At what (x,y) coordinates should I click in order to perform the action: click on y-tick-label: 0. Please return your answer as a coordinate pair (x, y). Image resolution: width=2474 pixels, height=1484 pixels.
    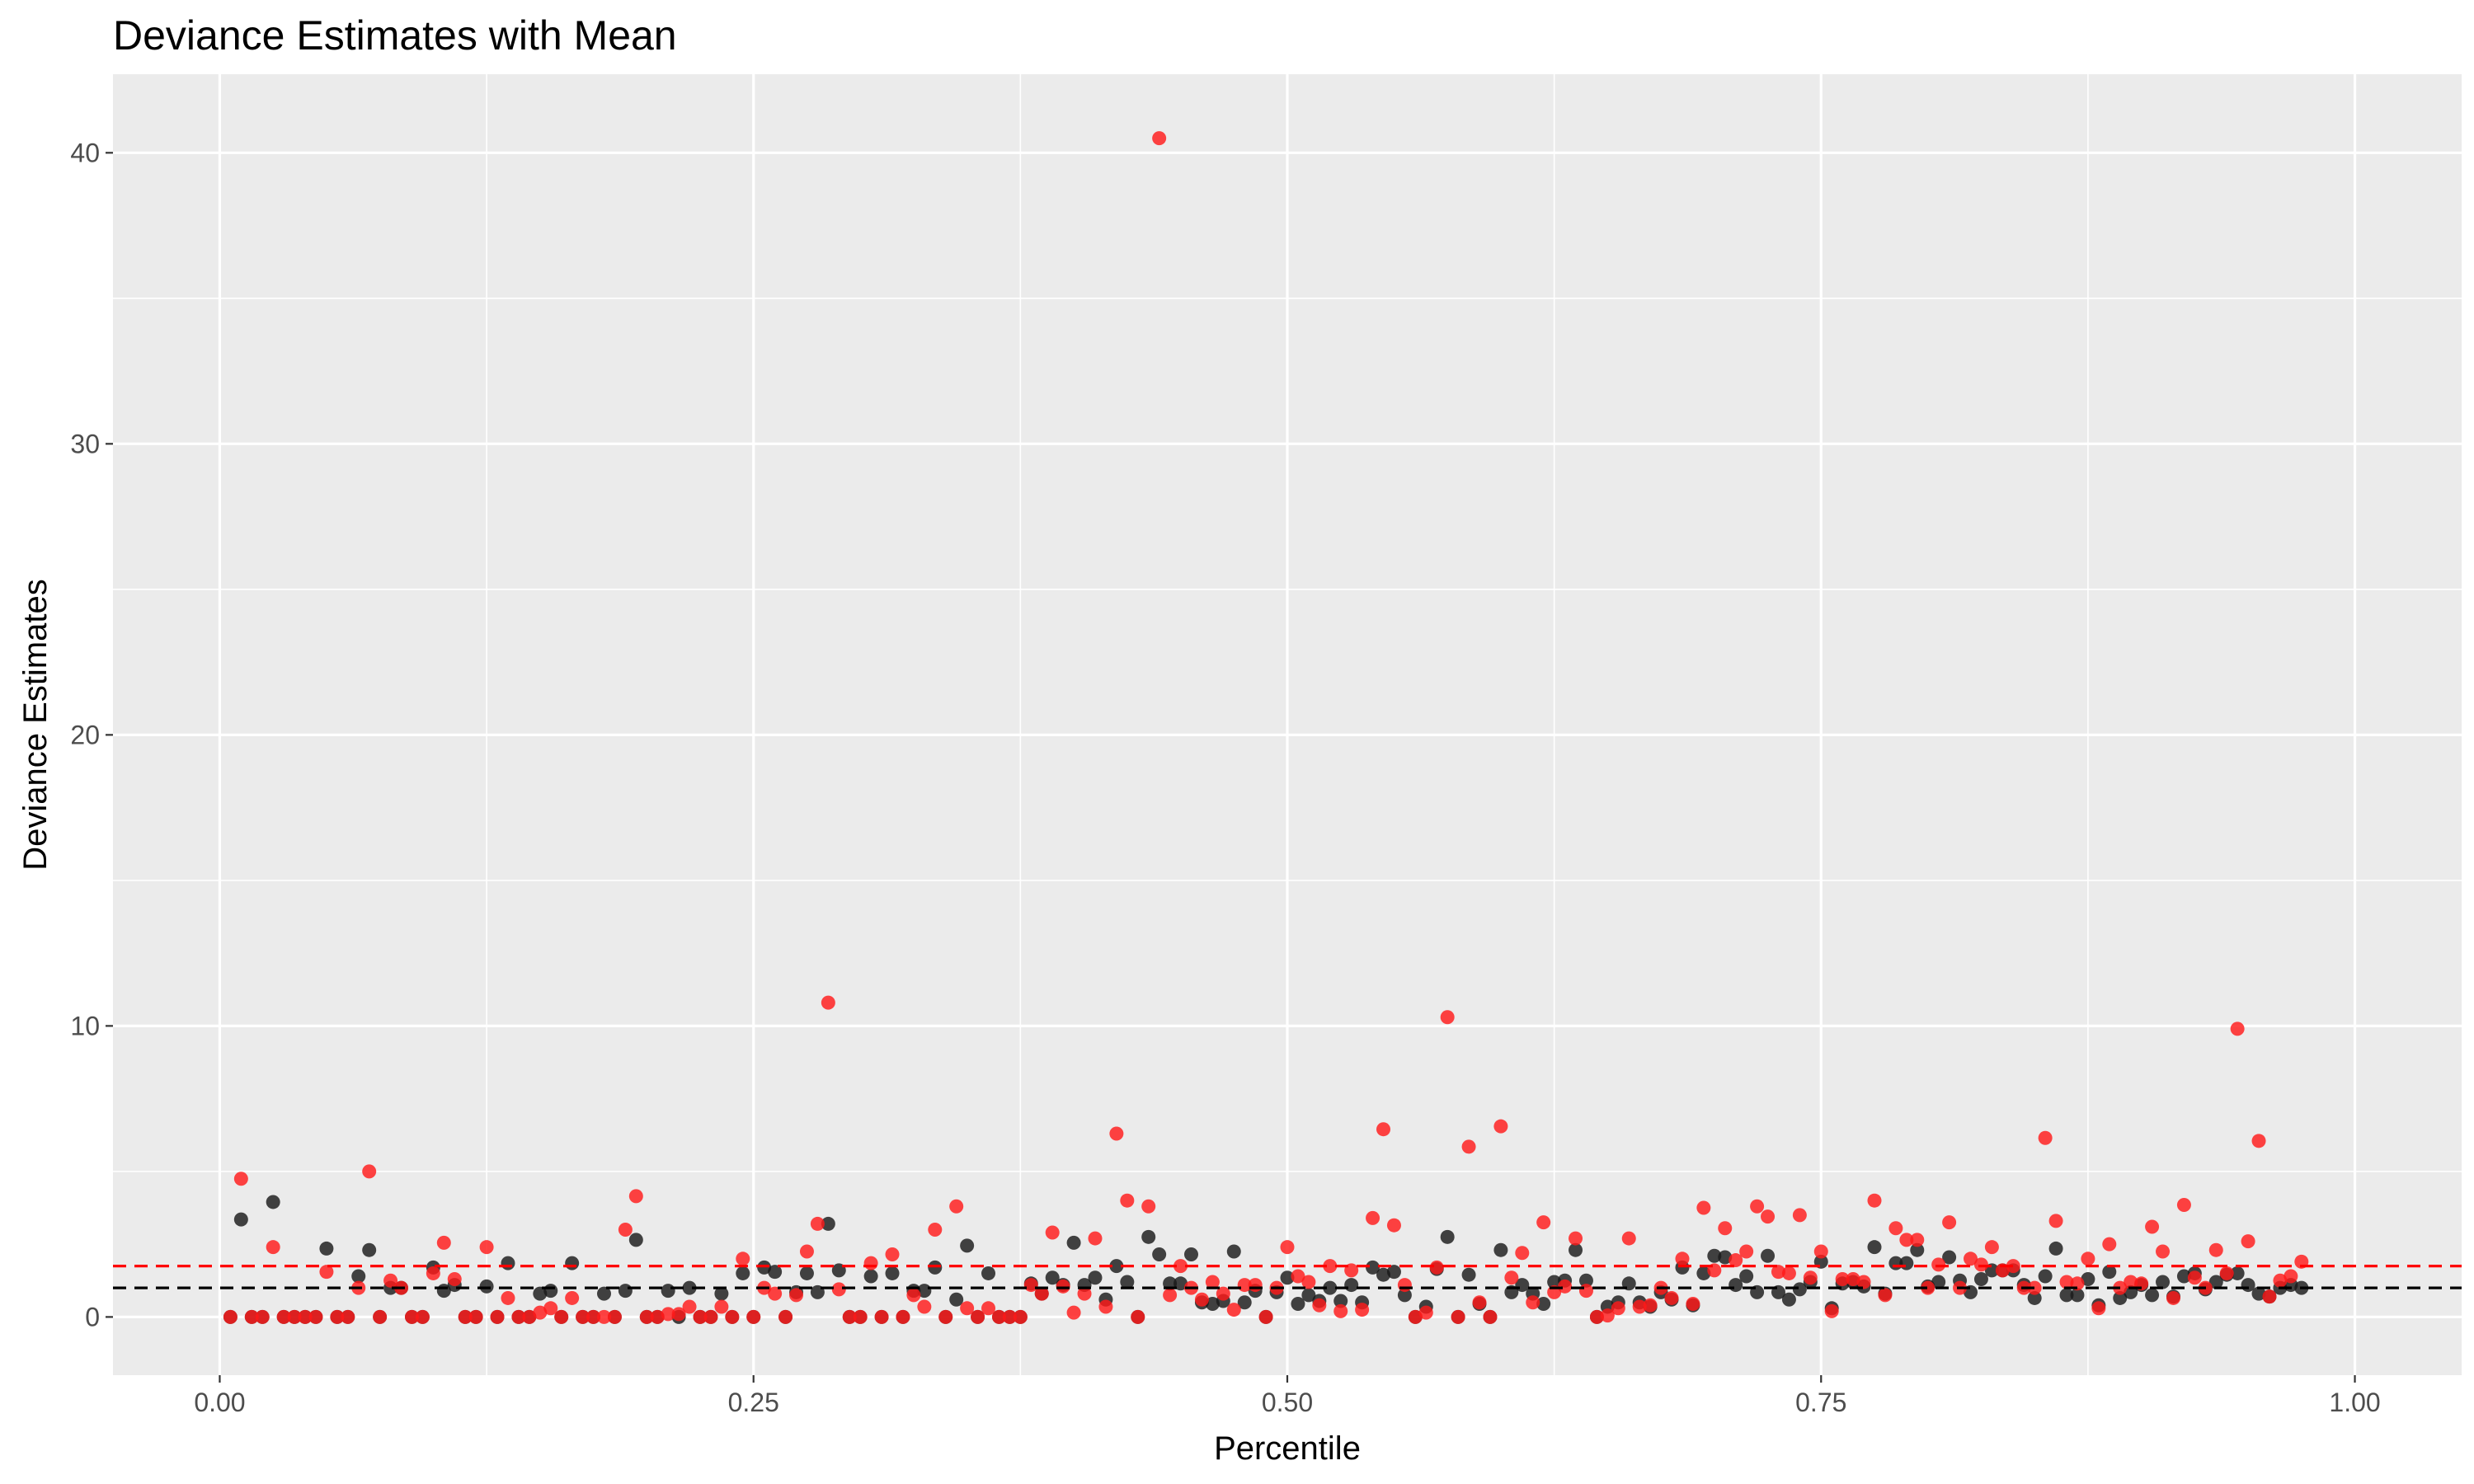
    Looking at the image, I should click on (92, 1316).